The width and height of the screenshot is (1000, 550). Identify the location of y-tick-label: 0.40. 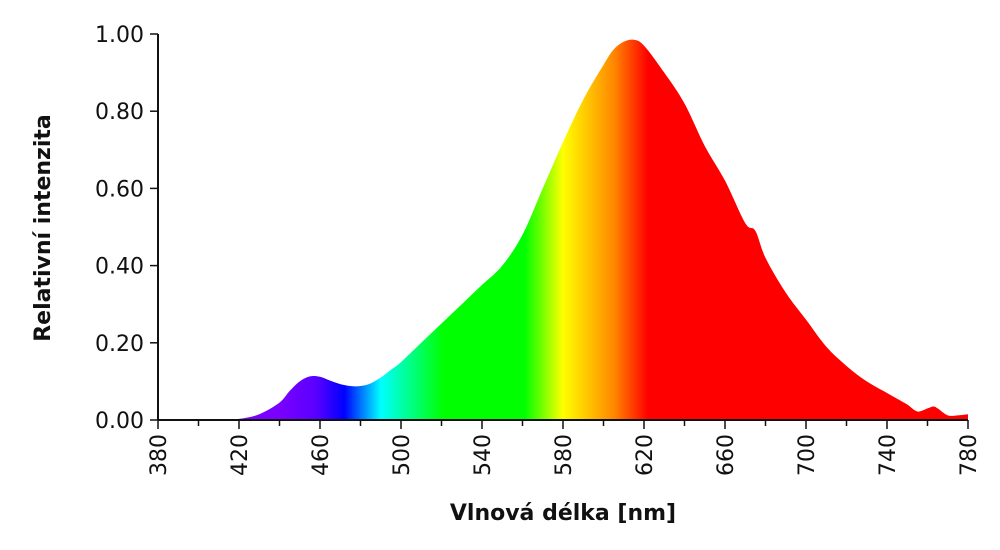
(119, 267).